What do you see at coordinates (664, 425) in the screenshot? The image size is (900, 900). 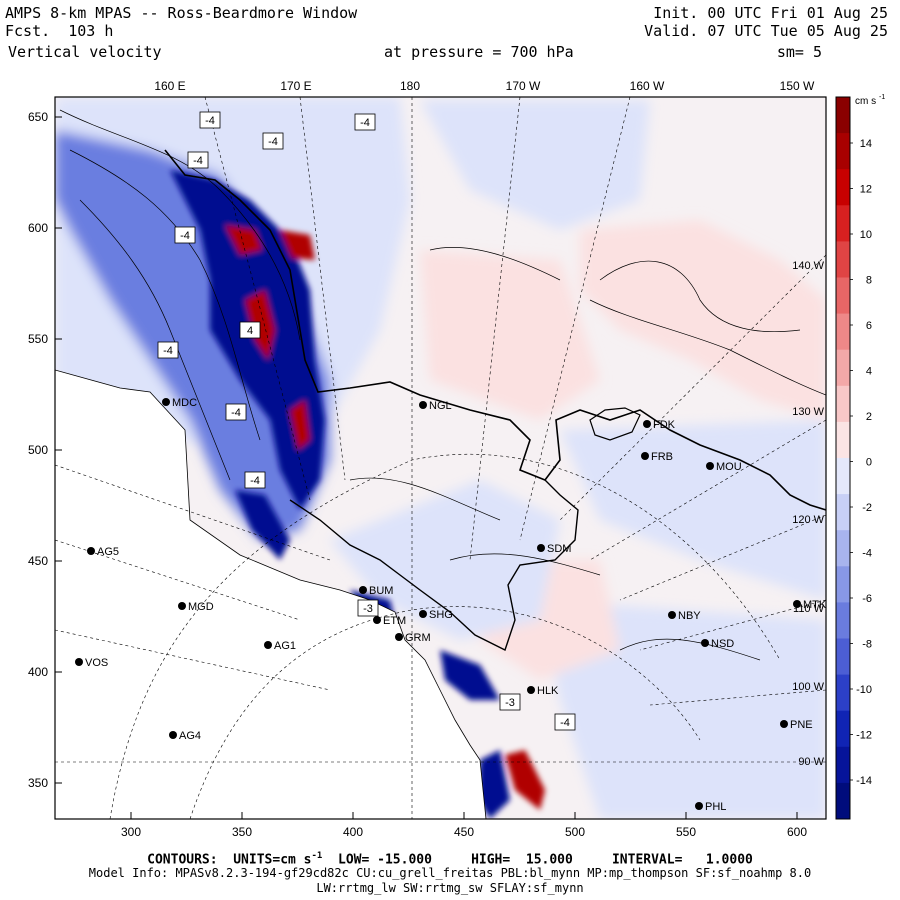 I see `station-label: FDK` at bounding box center [664, 425].